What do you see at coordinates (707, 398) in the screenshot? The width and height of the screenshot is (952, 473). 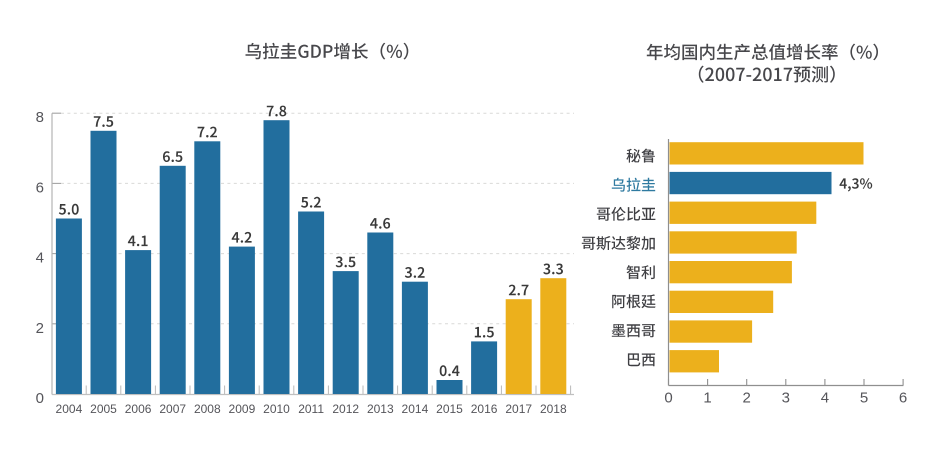 I see `svg-text: 1` at bounding box center [707, 398].